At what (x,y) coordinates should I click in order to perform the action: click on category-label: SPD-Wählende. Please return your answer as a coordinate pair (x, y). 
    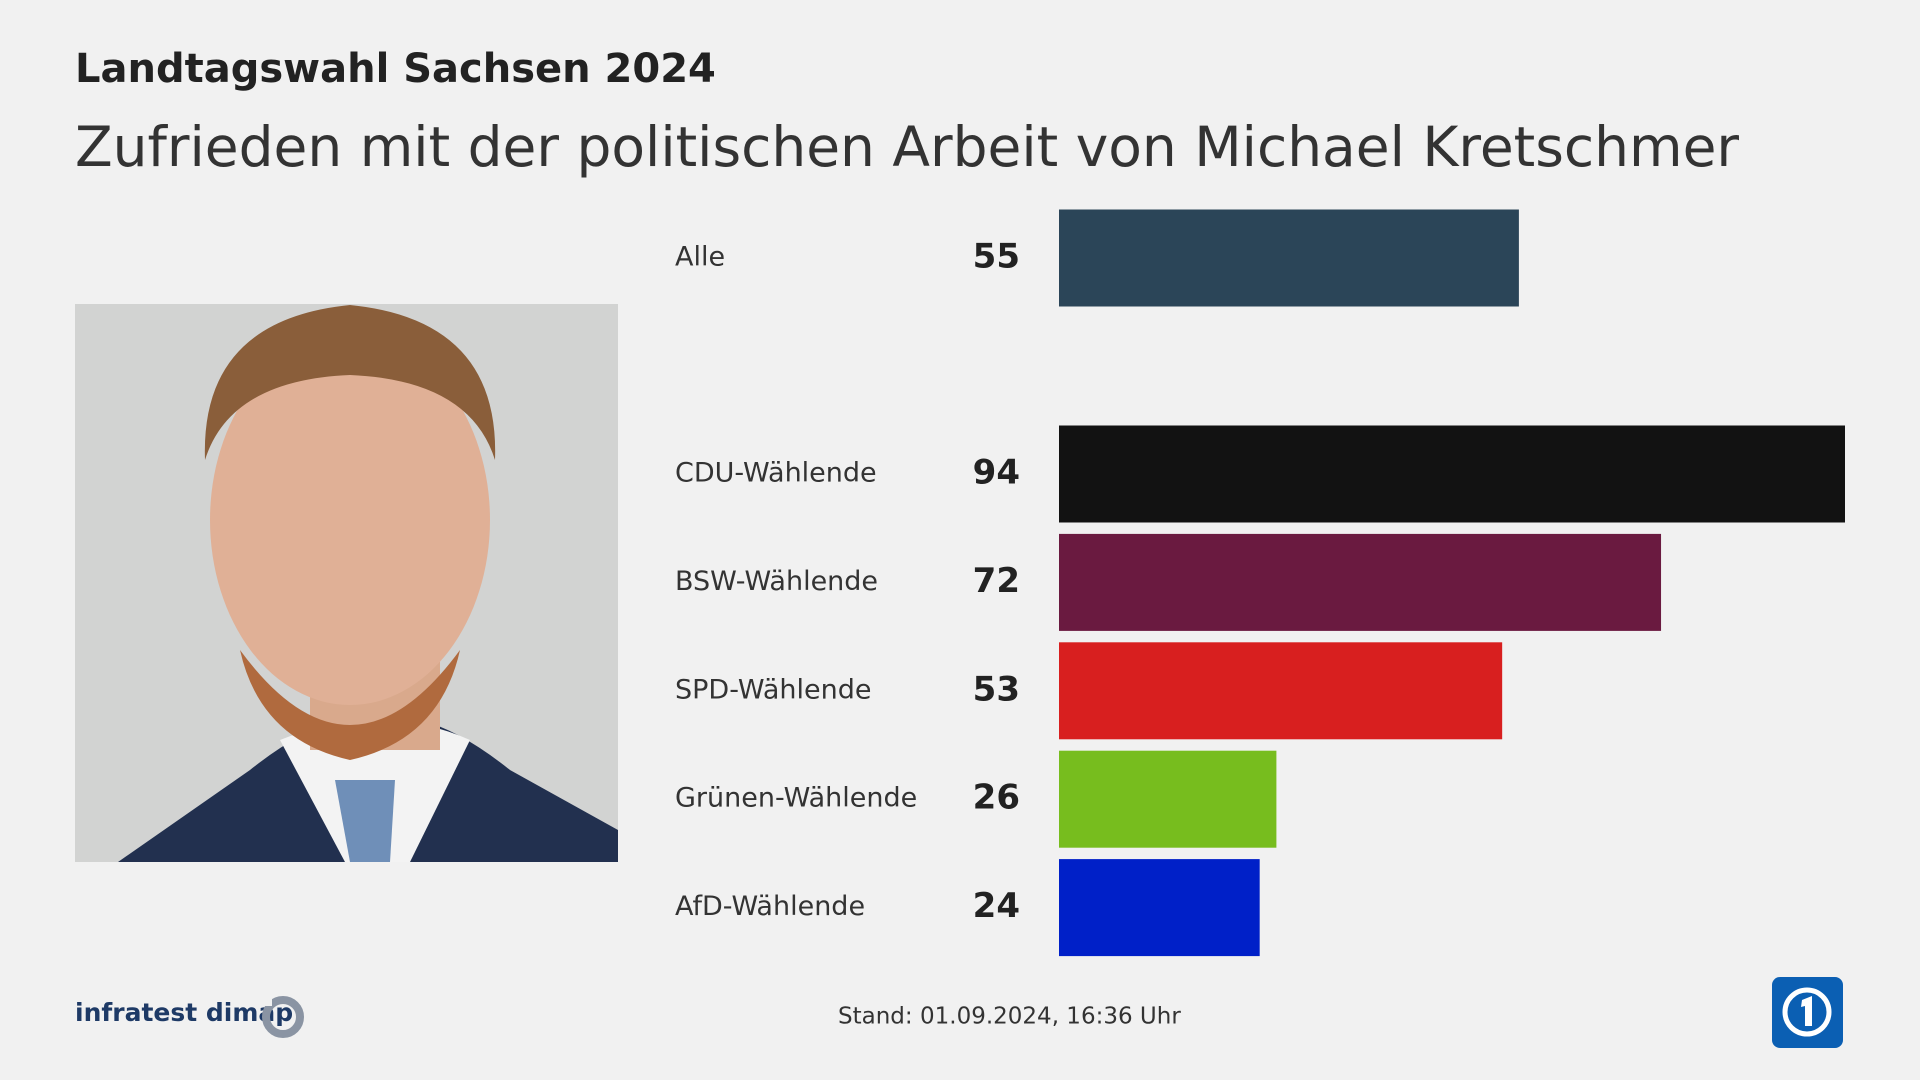
    Looking at the image, I should click on (773, 689).